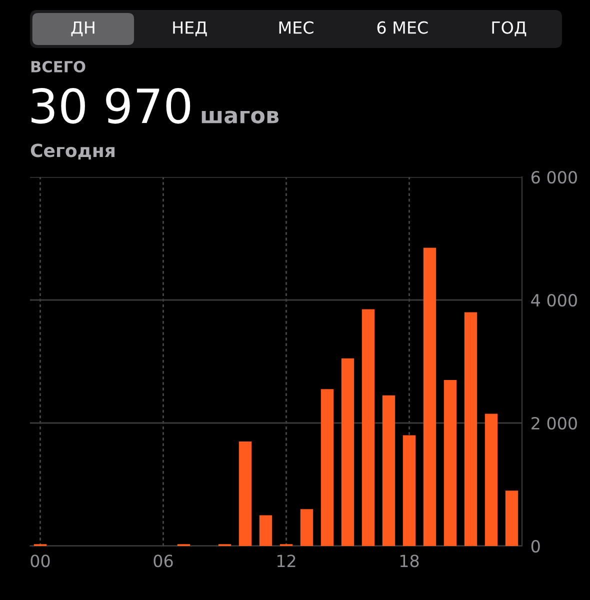  I want to click on x-tick-label: 06, so click(163, 561).